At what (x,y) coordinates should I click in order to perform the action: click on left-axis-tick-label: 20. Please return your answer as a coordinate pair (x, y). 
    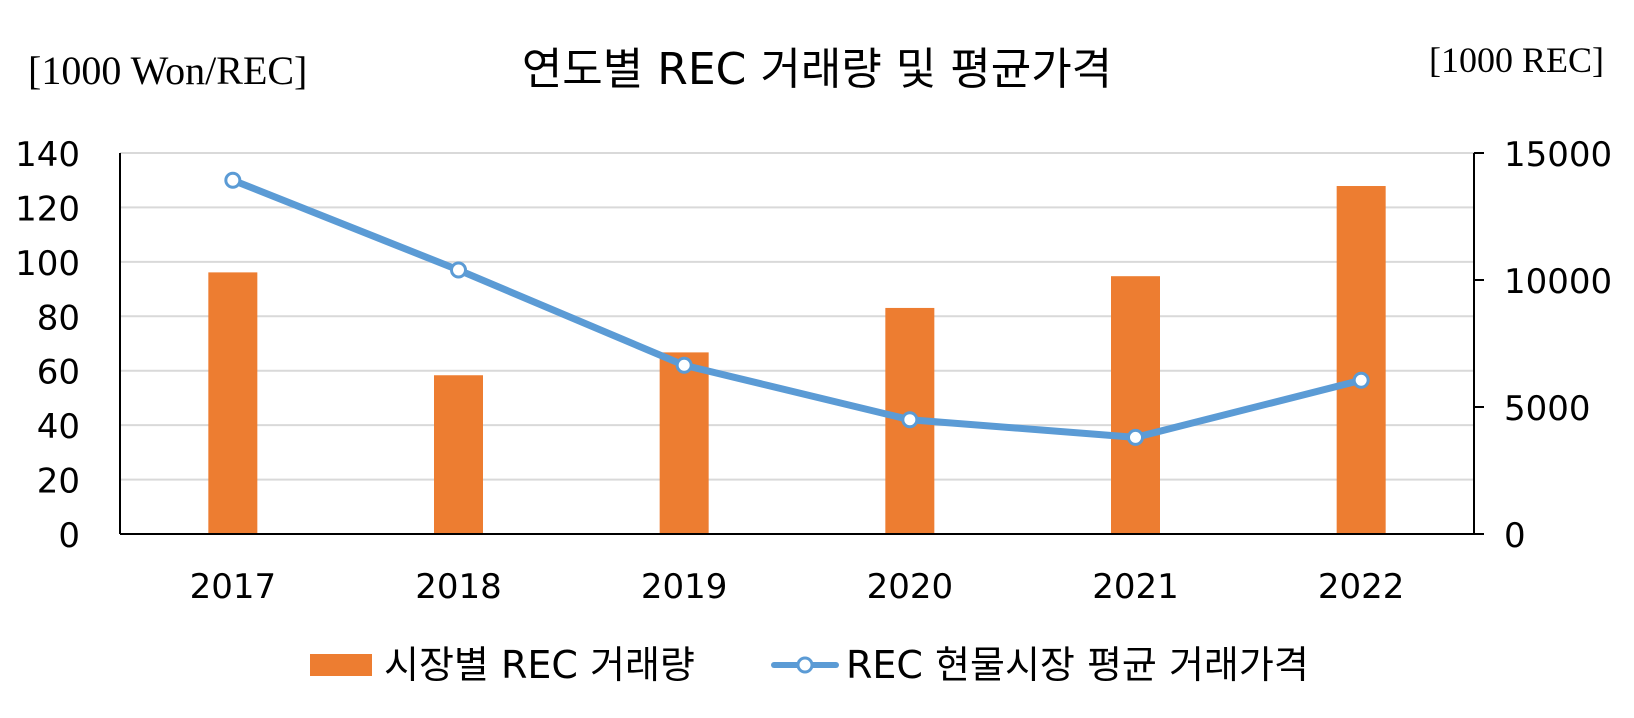
    Looking at the image, I should click on (58, 482).